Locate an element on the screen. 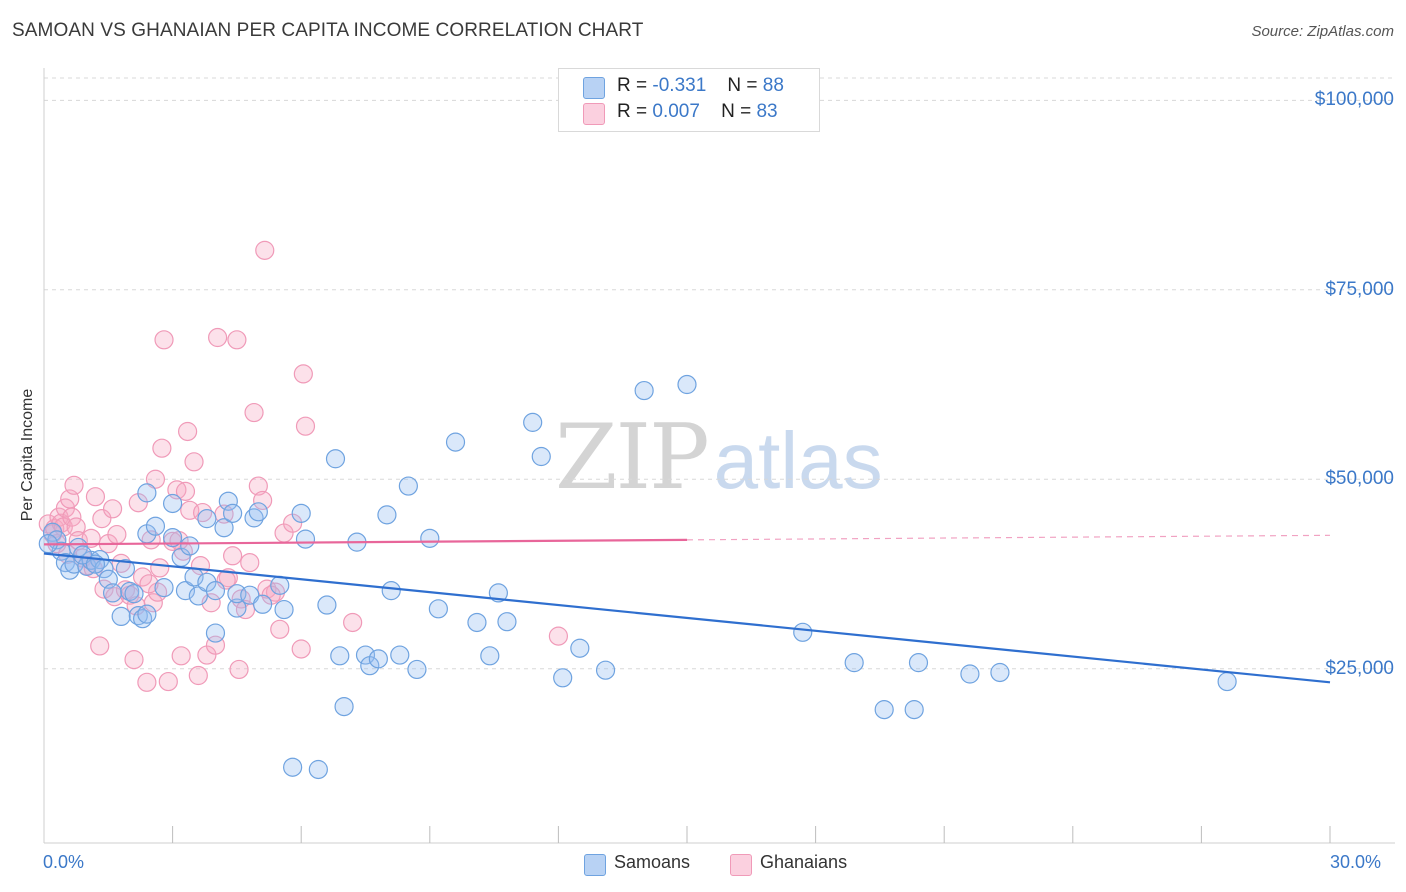 The image size is (1406, 892). source-label: Source: ZipAtlas.com is located at coordinates (1322, 31).